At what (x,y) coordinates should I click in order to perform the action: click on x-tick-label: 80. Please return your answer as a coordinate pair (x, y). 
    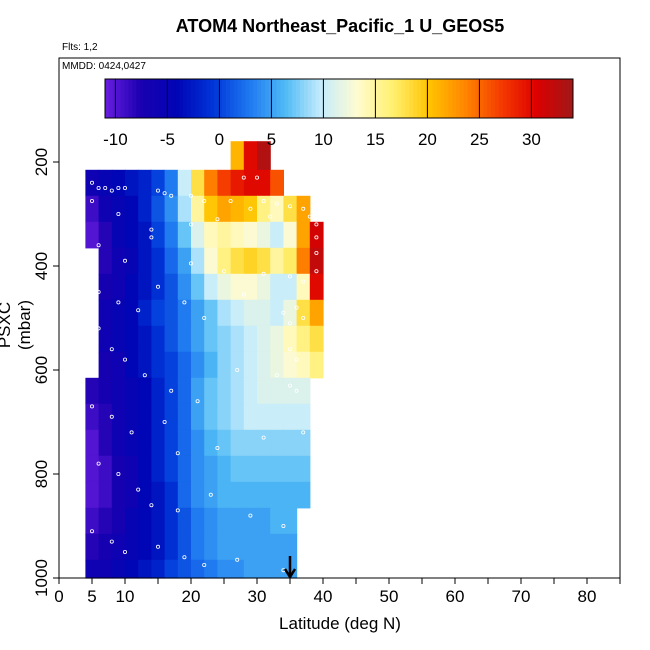
    Looking at the image, I should click on (587, 596).